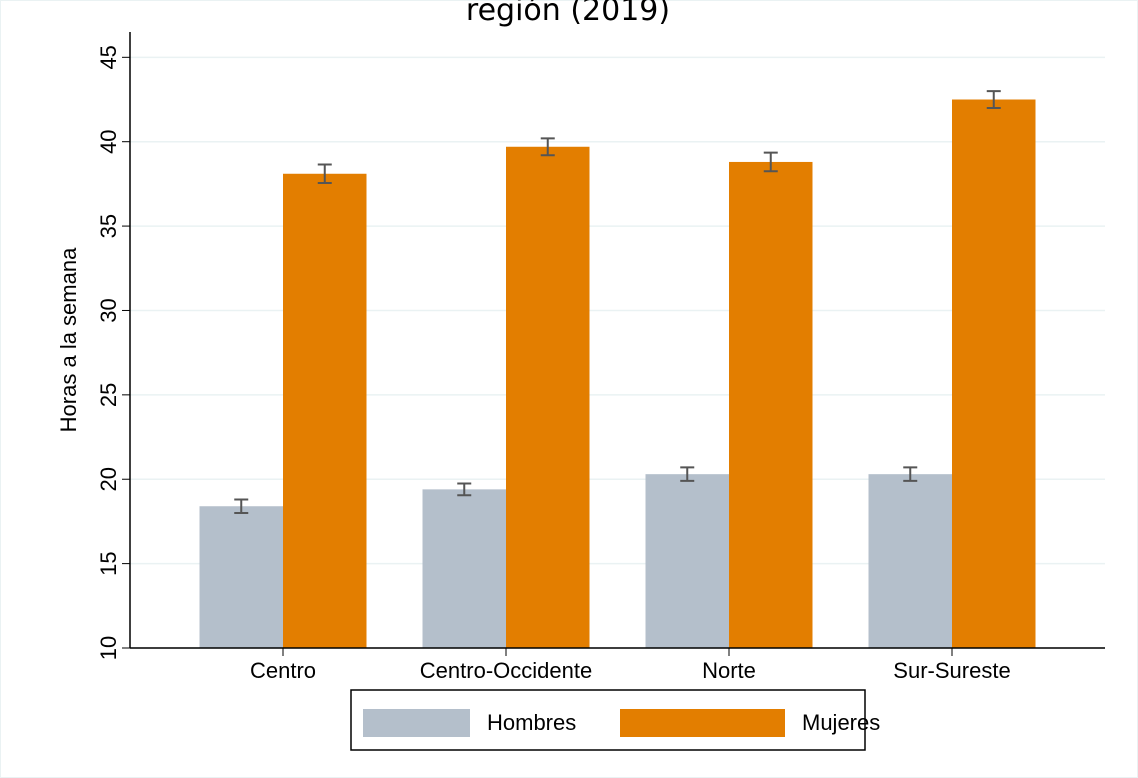 The width and height of the screenshot is (1138, 778). What do you see at coordinates (108, 563) in the screenshot?
I see `y-tick-label: 15` at bounding box center [108, 563].